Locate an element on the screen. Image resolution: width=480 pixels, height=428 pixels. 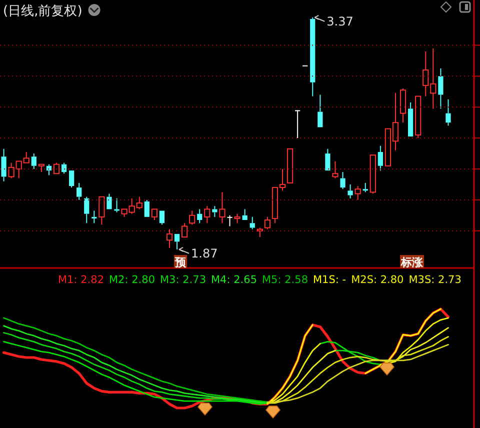
text: M4: 2.65 is located at coordinates (234, 280).